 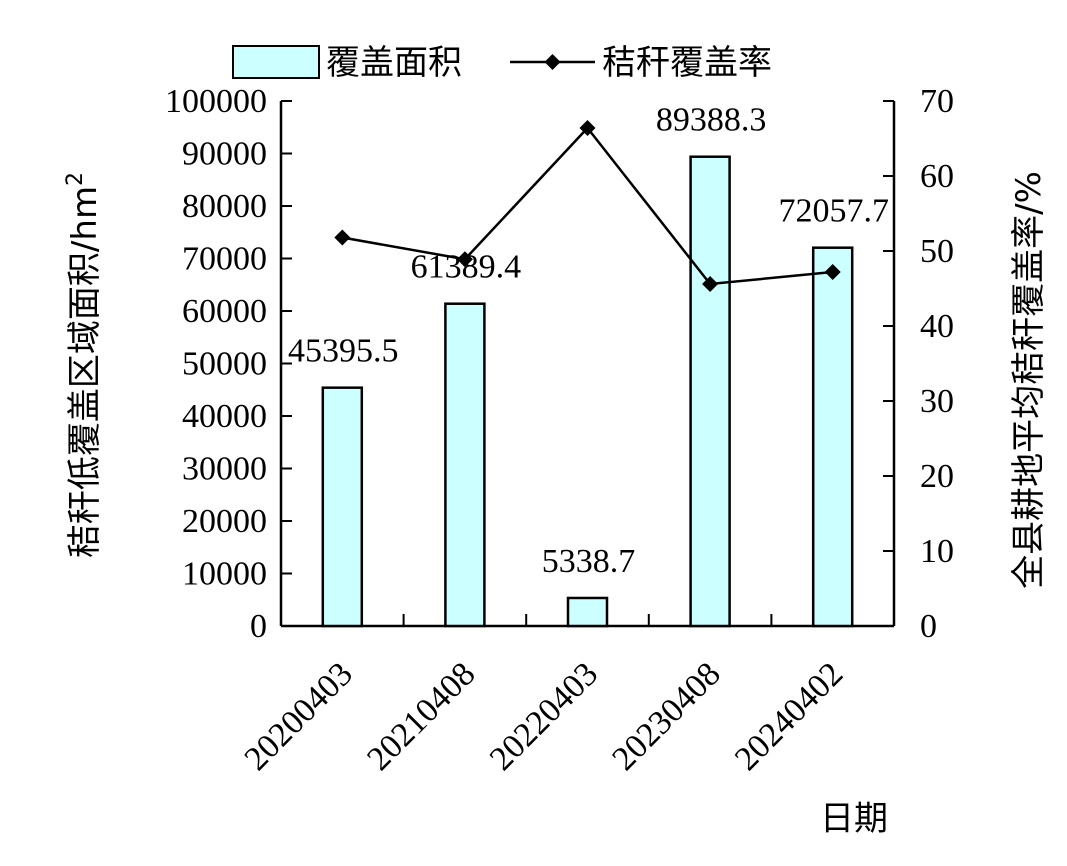 What do you see at coordinates (589, 561) in the screenshot?
I see `bar-data-label: 5338.7` at bounding box center [589, 561].